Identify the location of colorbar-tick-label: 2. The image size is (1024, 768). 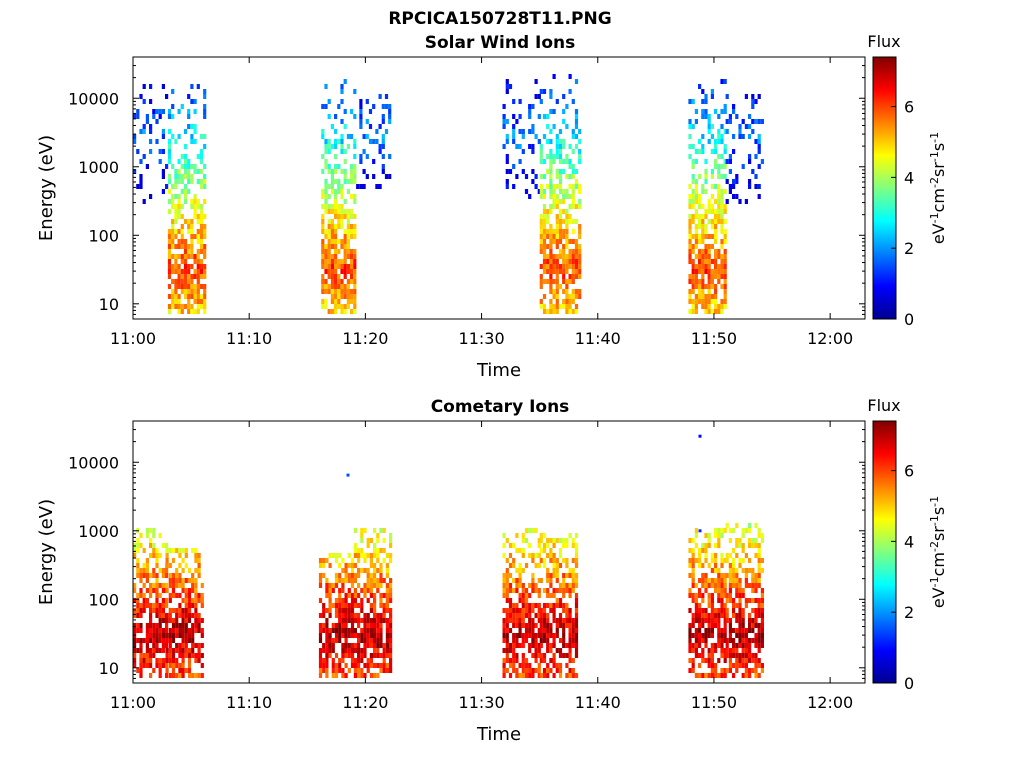
(909, 612).